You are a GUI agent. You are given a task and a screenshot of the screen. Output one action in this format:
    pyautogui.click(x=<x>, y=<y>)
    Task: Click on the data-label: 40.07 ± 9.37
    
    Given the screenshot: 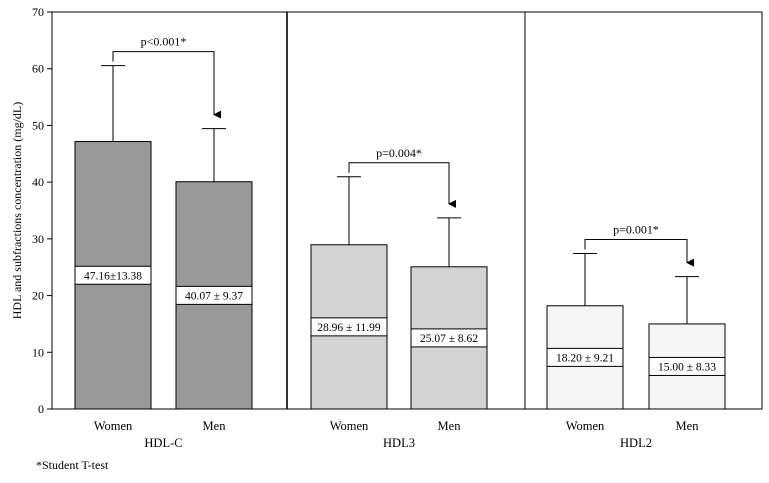 What is the action you would take?
    pyautogui.click(x=214, y=296)
    